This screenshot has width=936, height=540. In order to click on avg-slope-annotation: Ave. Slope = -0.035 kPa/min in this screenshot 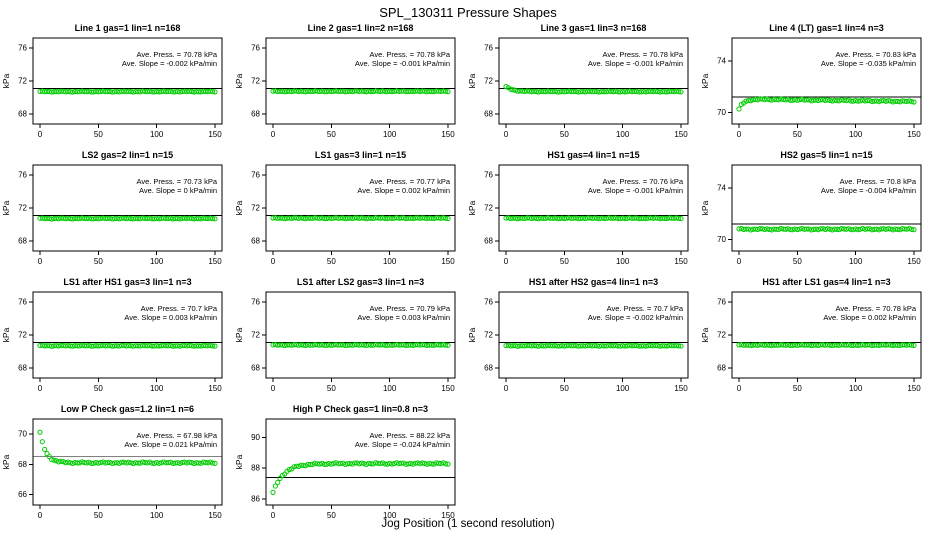, I will do `click(868, 63)`.